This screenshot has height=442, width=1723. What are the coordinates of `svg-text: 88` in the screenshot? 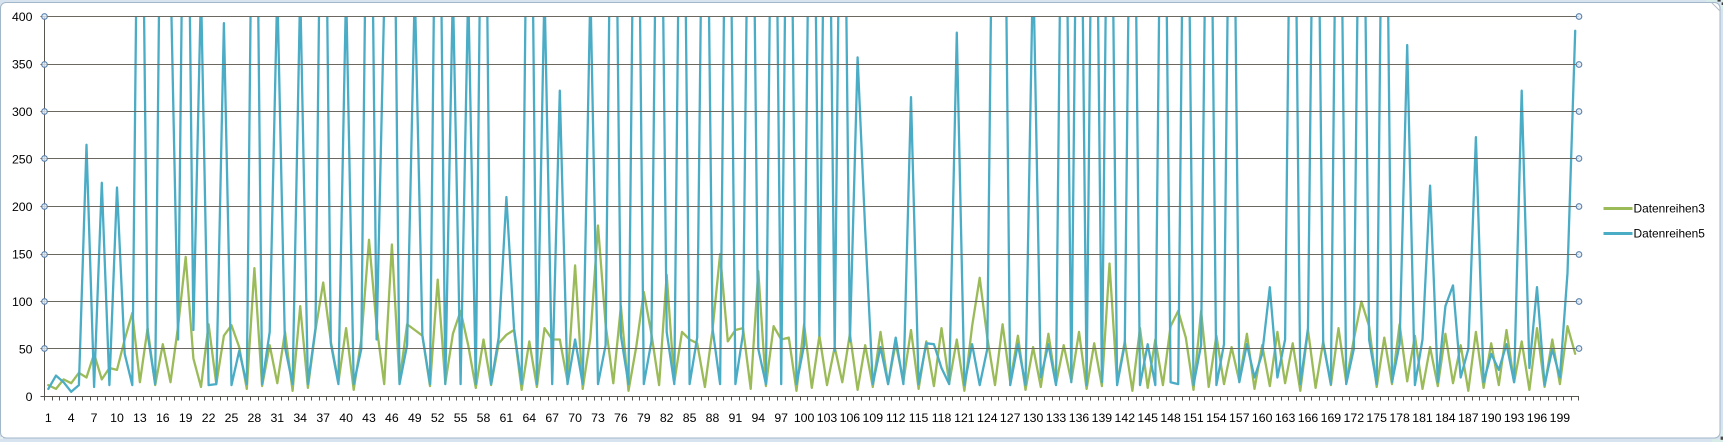 It's located at (713, 418).